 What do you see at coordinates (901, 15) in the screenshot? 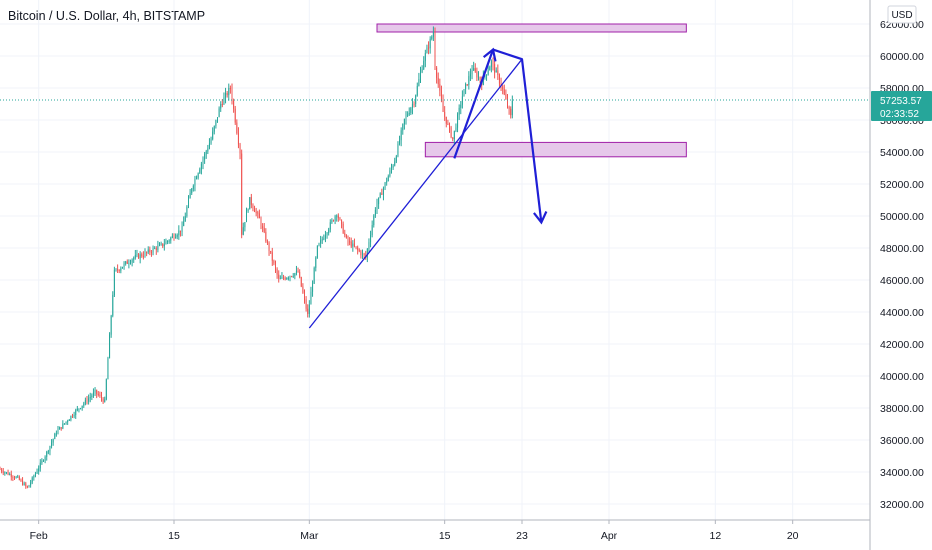
I see `currency-label: USD` at bounding box center [901, 15].